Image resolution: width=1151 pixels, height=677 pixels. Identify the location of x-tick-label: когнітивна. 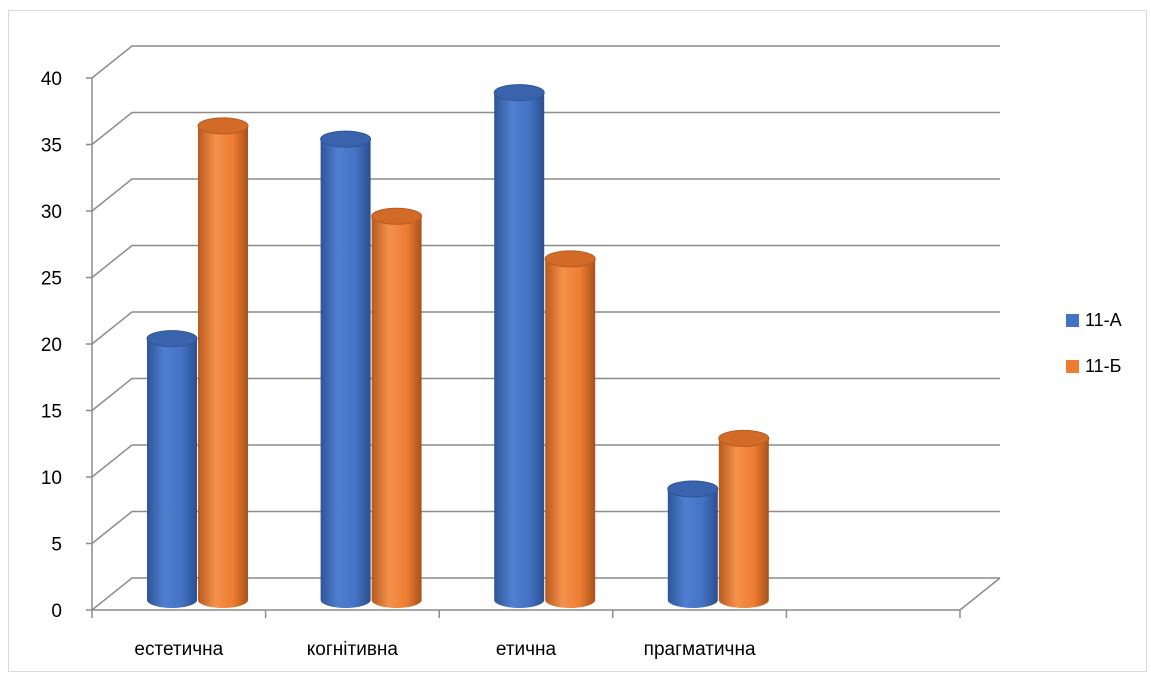
(353, 649).